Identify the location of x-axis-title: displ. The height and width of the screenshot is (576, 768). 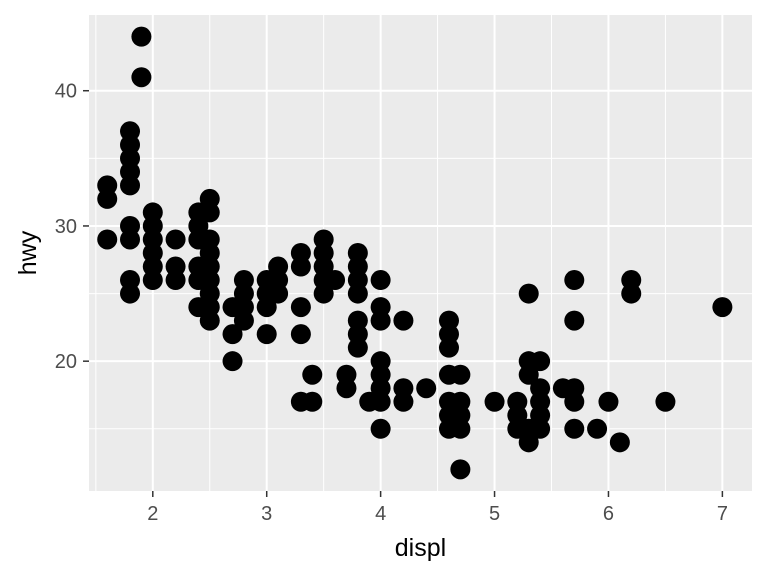
(420, 548).